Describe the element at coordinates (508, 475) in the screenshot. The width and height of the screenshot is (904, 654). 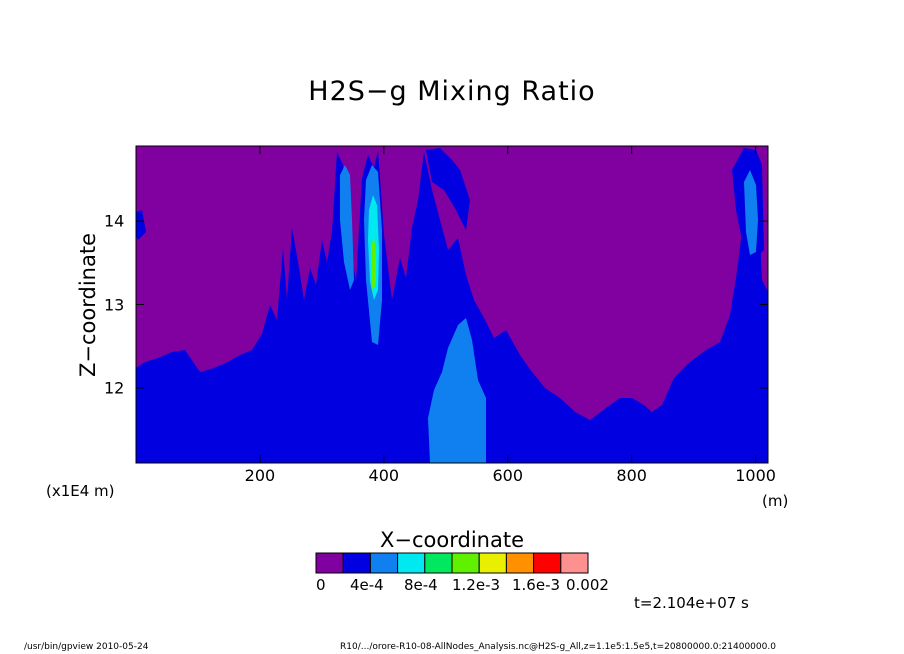
I see `x-tick-label: 600` at that location.